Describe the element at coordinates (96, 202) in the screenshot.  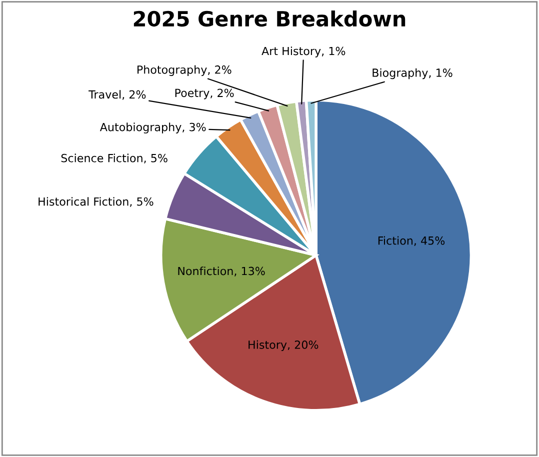
I see `slice-label: Historical Fiction, 5%` at that location.